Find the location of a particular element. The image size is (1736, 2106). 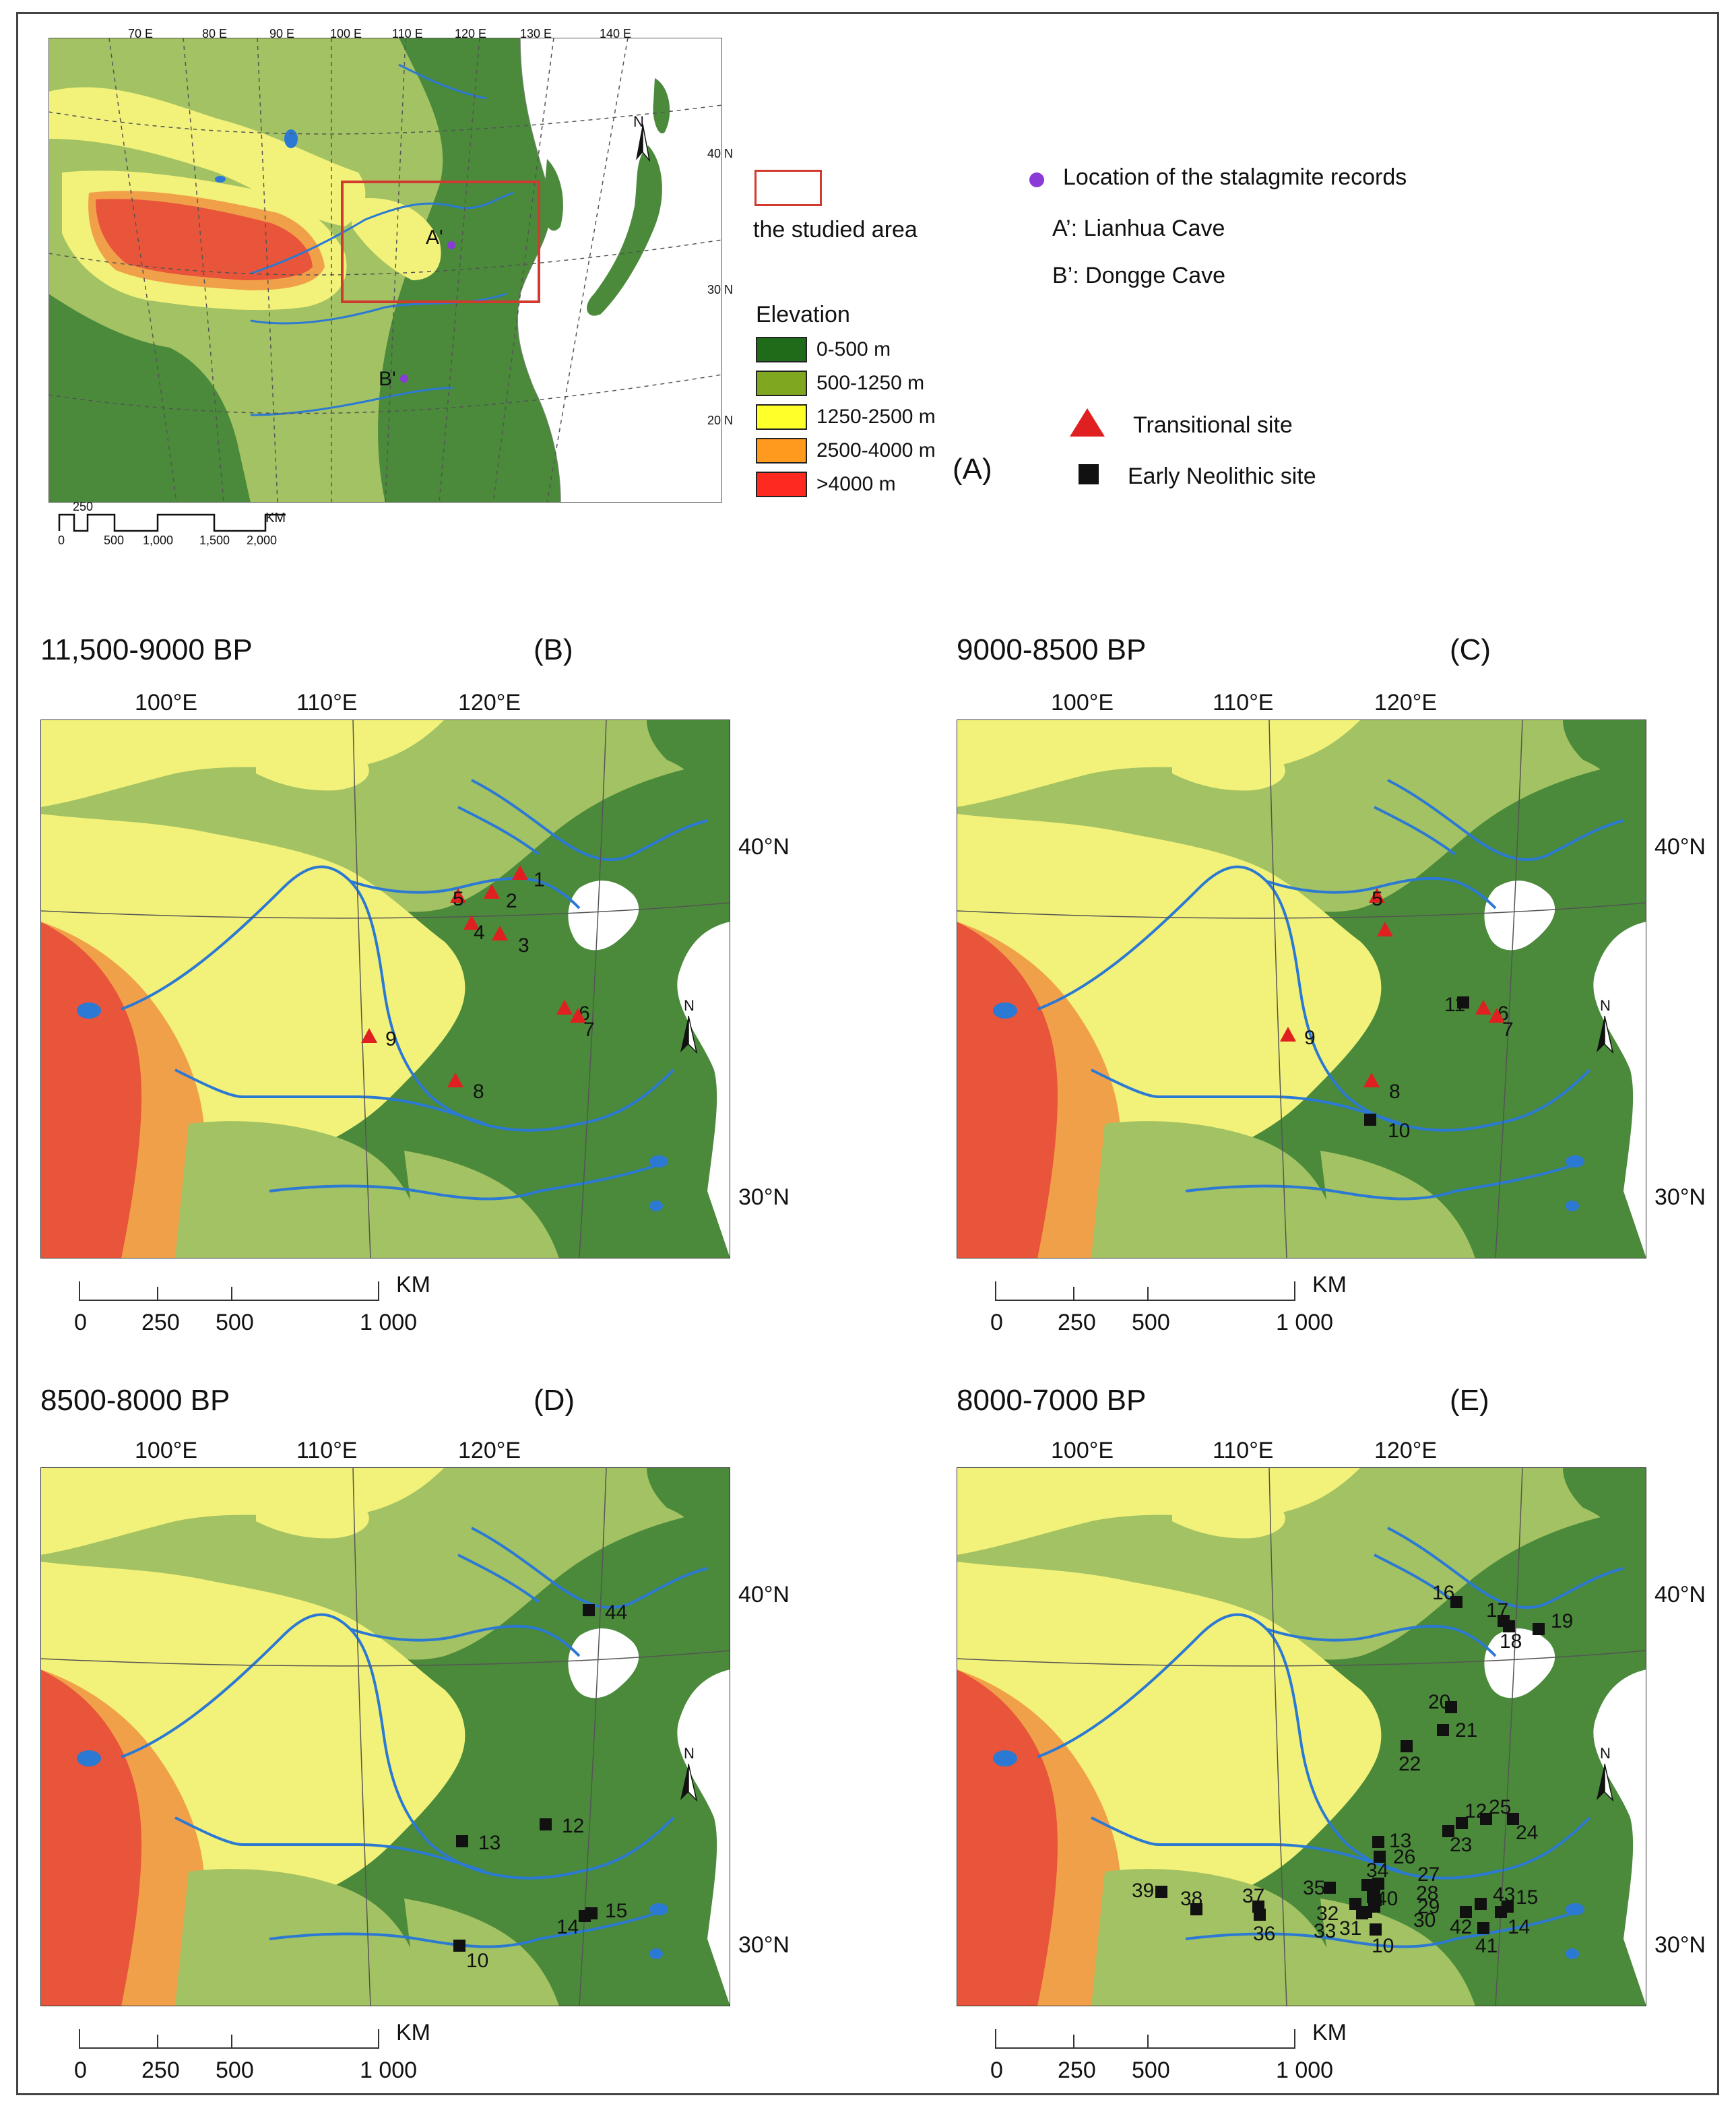

panel-D-north-arrow: N is located at coordinates (689, 1774).